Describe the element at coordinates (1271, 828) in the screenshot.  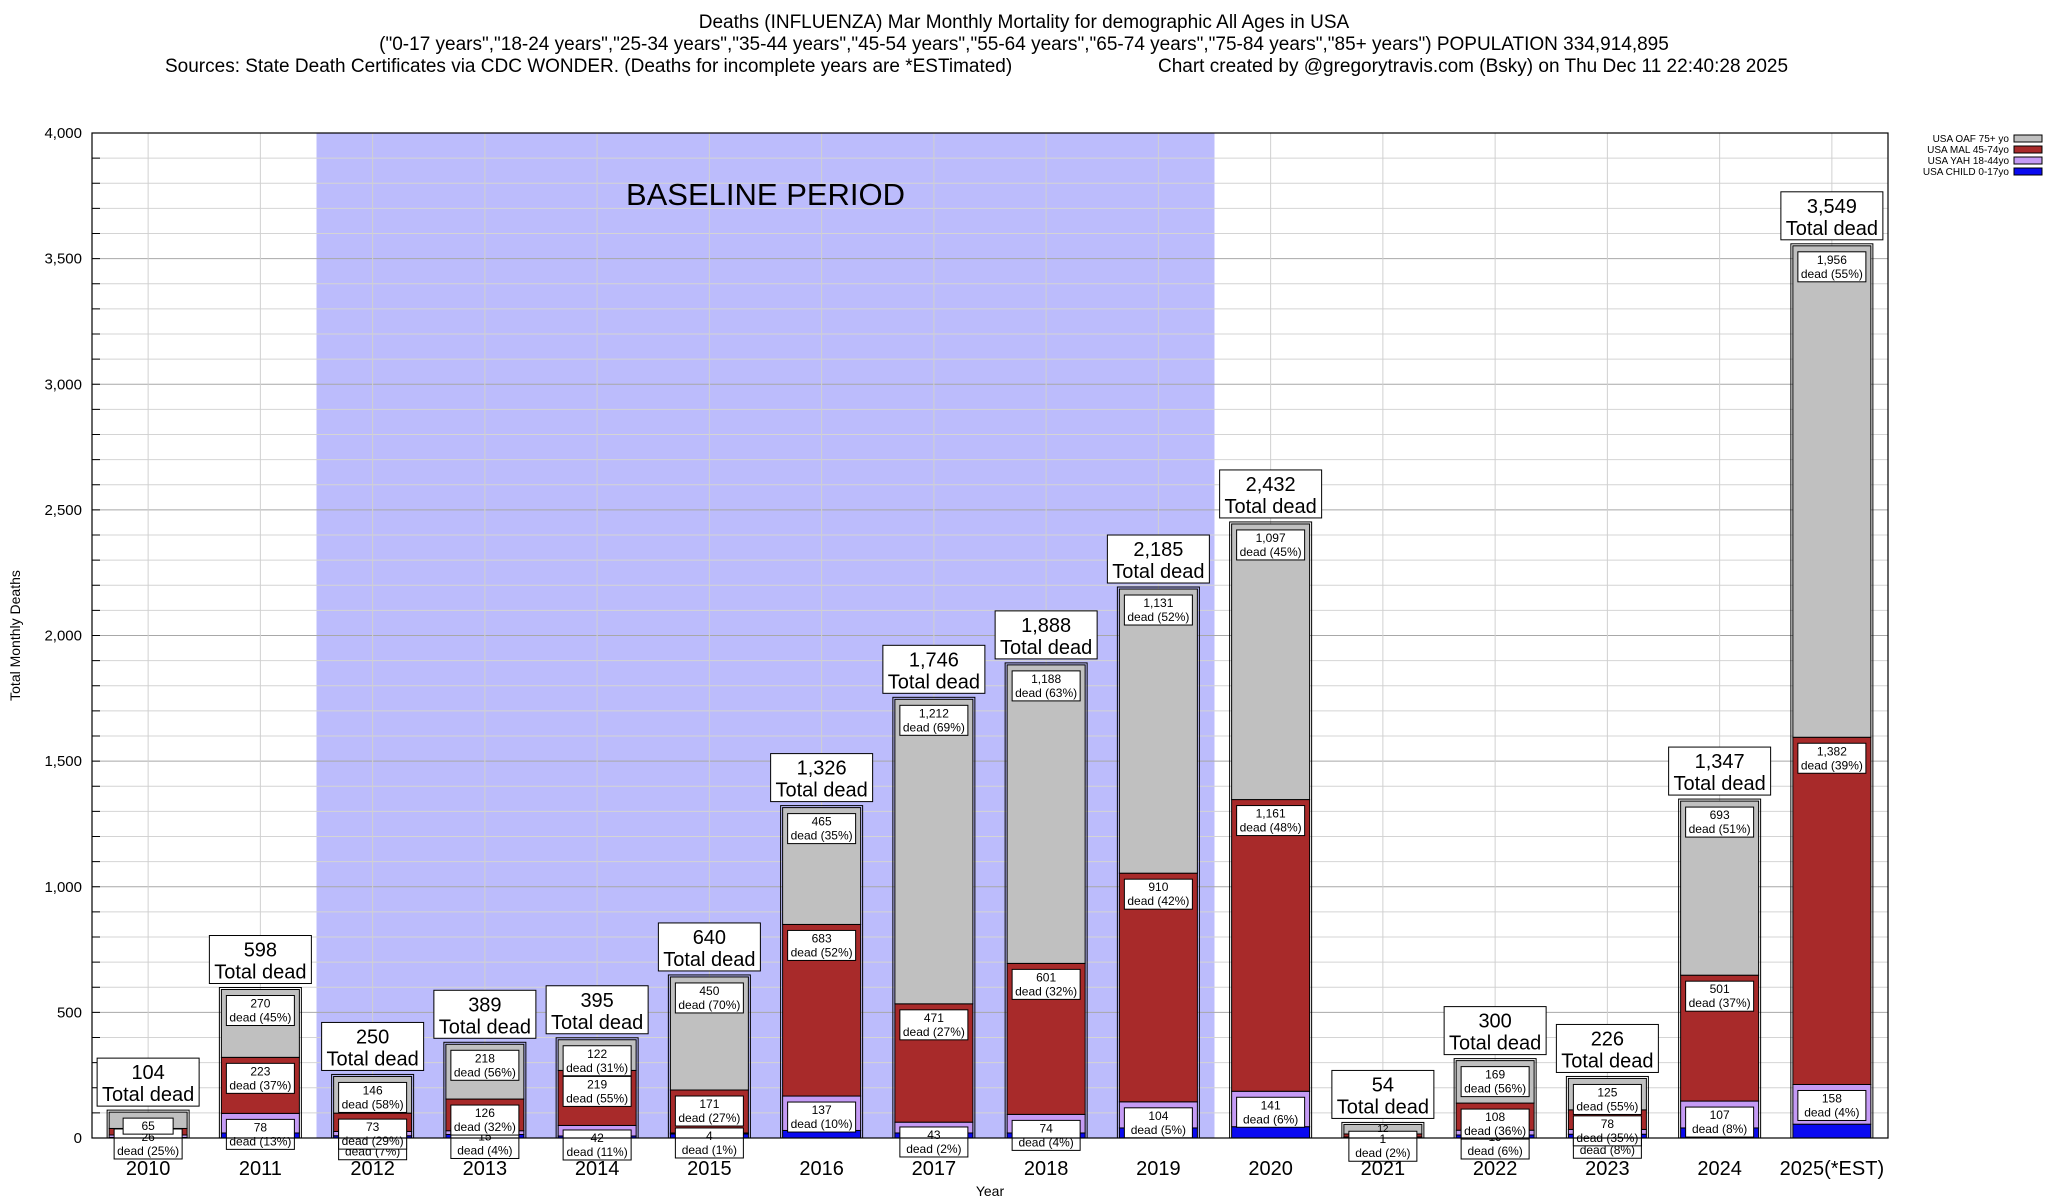
I see `segment-label-pct: dead (48%)` at that location.